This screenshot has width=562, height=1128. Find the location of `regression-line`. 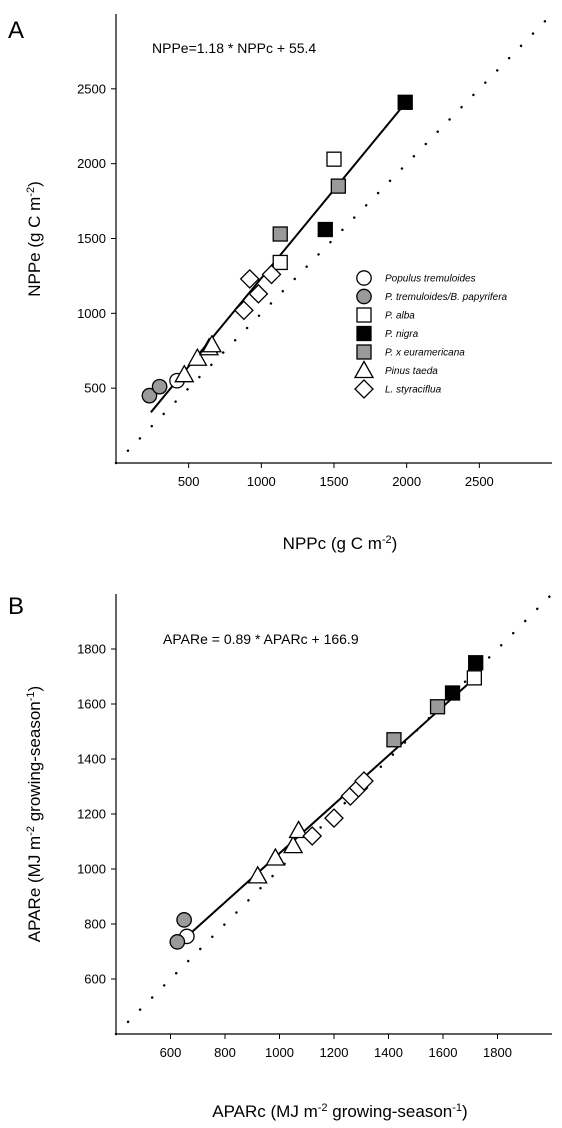

regression-line is located at coordinates (327, 810).